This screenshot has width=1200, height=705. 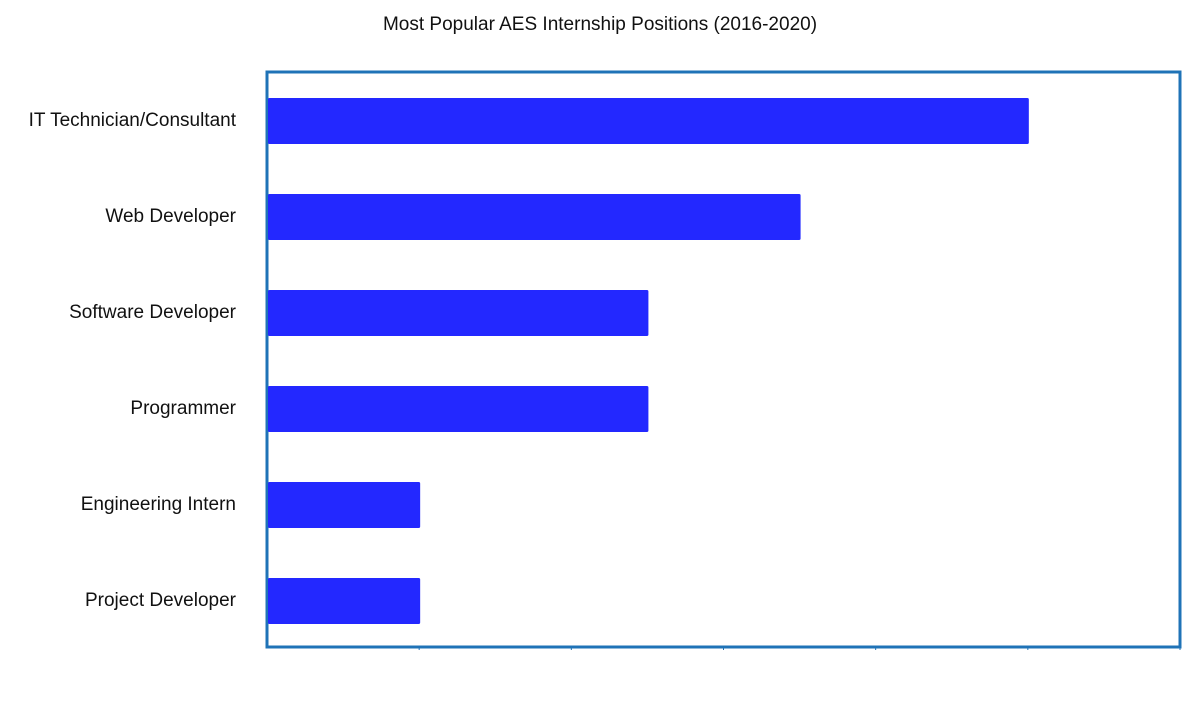 What do you see at coordinates (799, 648) in the screenshot?
I see `x-ticks-group` at bounding box center [799, 648].